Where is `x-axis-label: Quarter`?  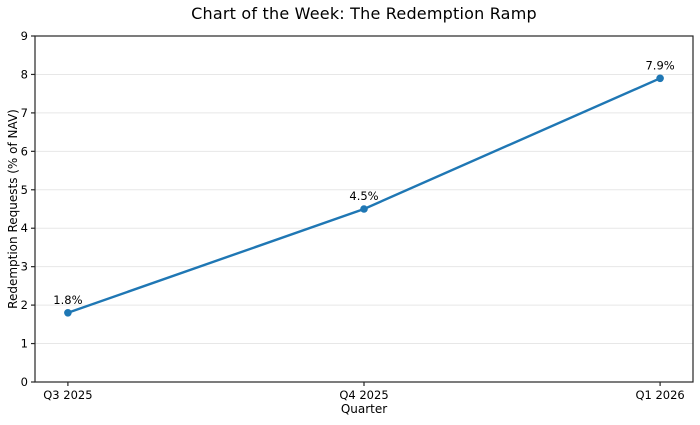 x-axis-label: Quarter is located at coordinates (364, 409).